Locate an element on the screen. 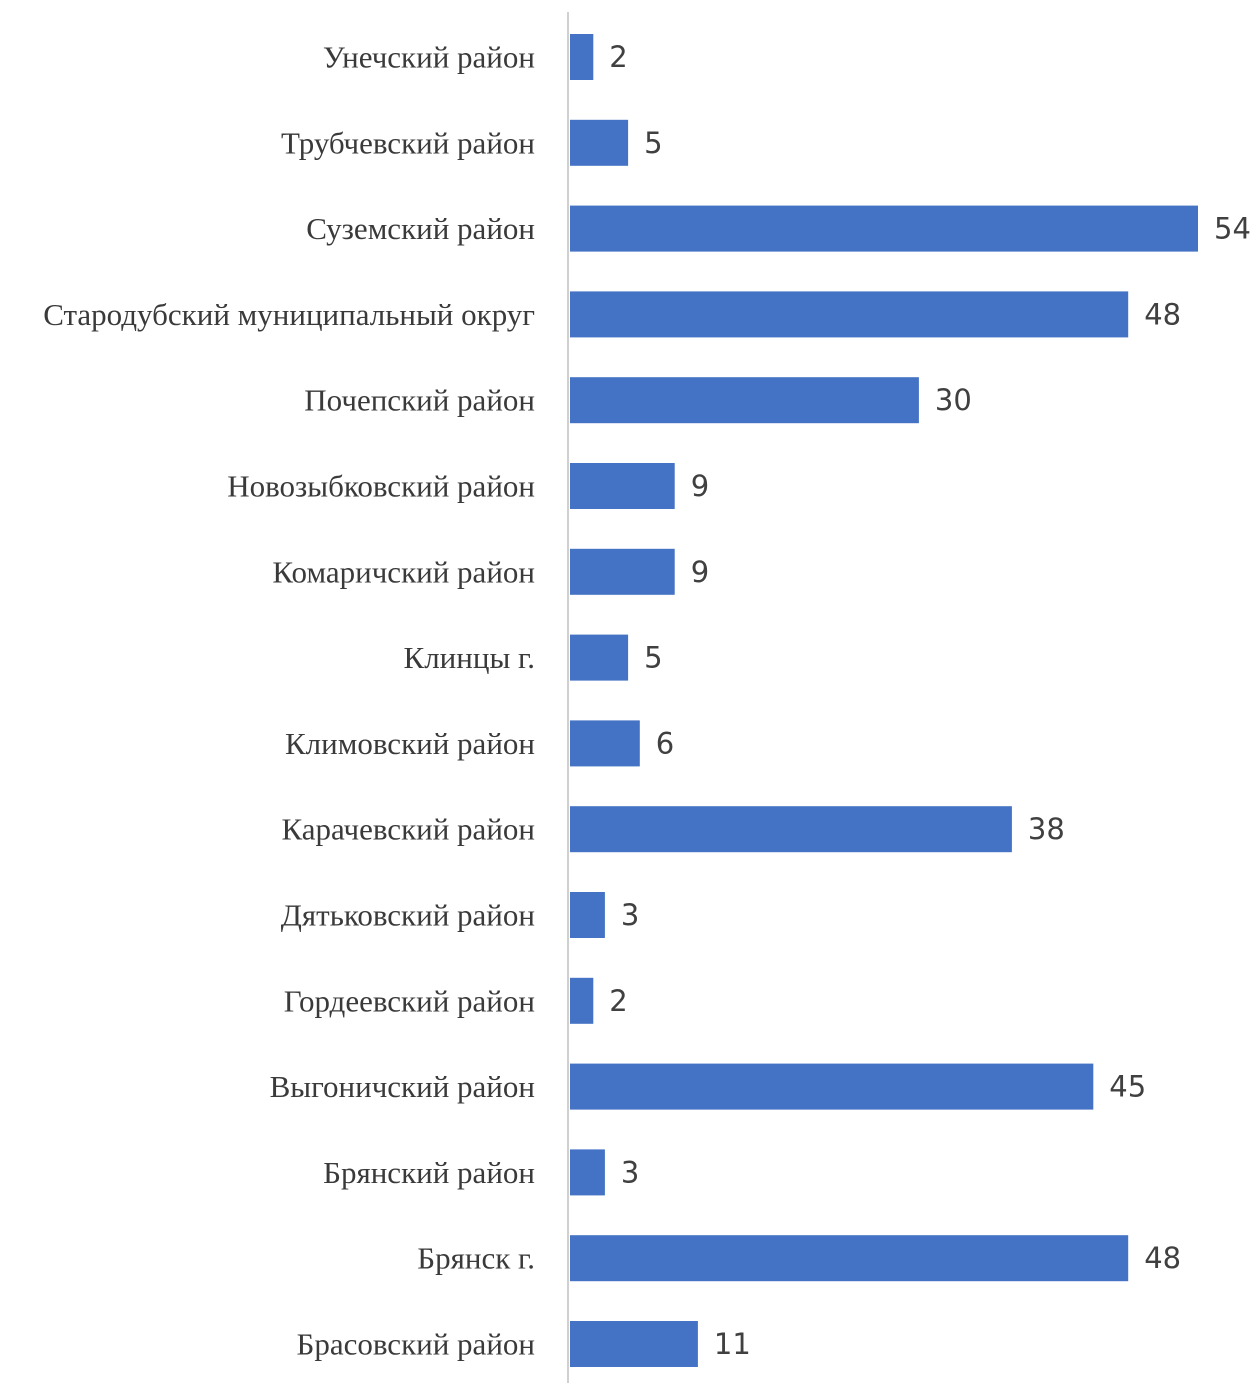 Image resolution: width=1250 pixels, height=1383 pixels. category-label: Выгоничский район is located at coordinates (402, 1086).